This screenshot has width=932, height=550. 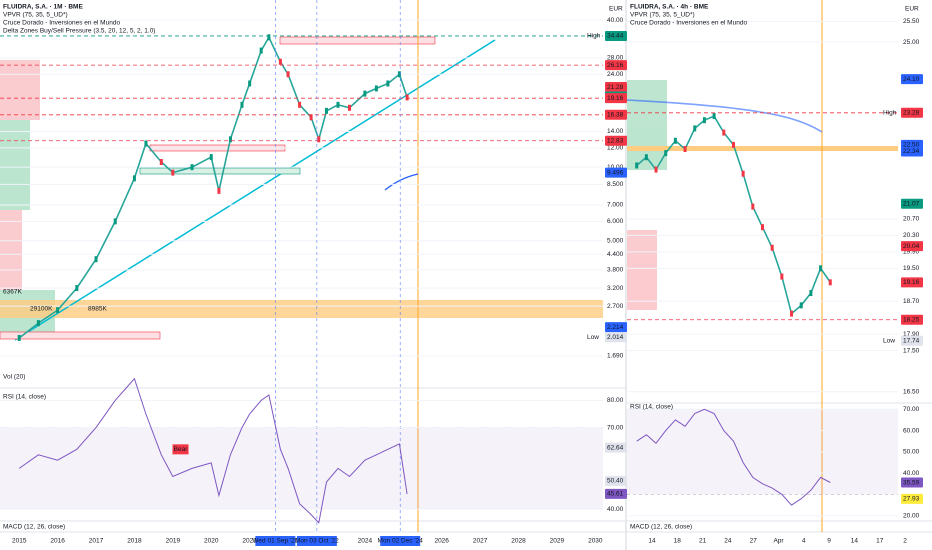 I want to click on price-tag-label: 17.74, so click(x=911, y=340).